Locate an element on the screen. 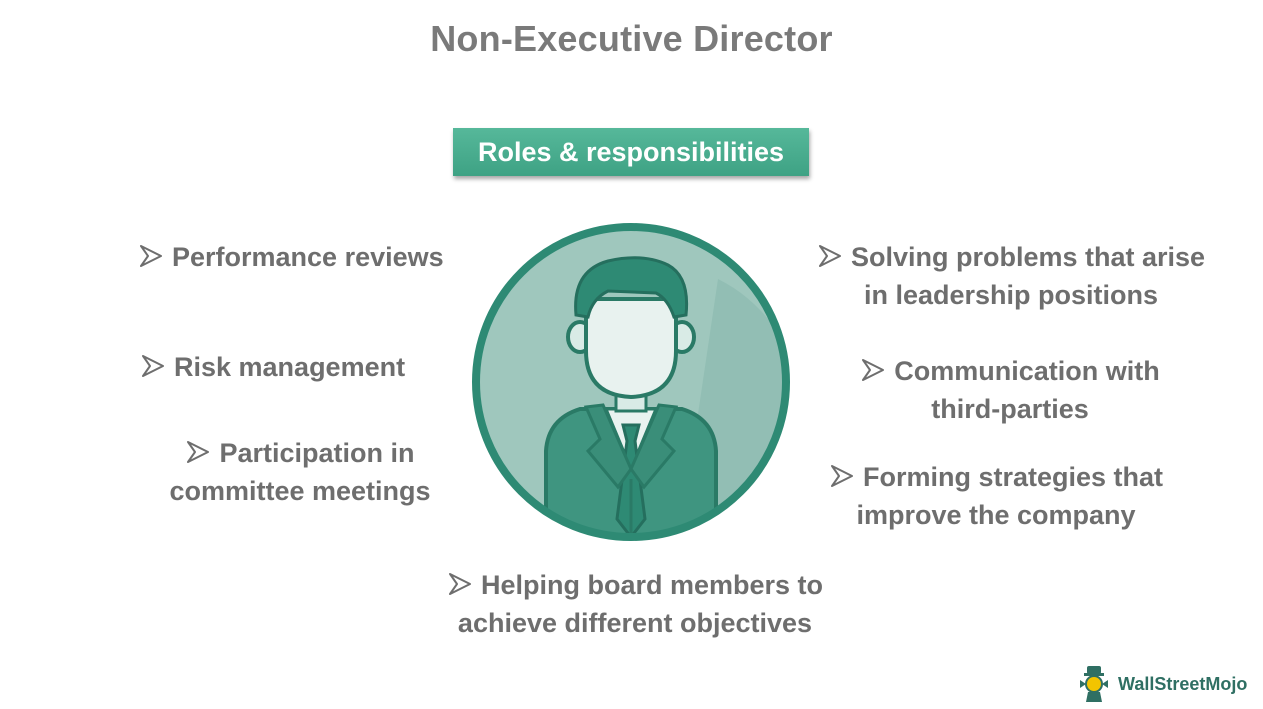 The image size is (1263, 709). bullet-text-line1: Solving problems that arise is located at coordinates (1028, 257).